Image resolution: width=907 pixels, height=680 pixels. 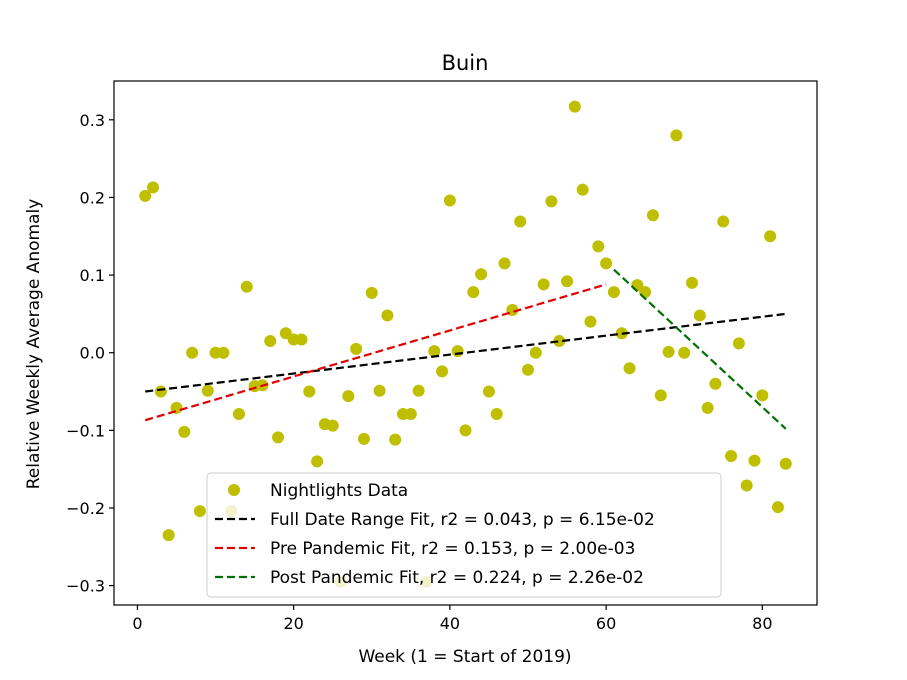 I want to click on y-tick-label: 0.0, so click(x=92, y=353).